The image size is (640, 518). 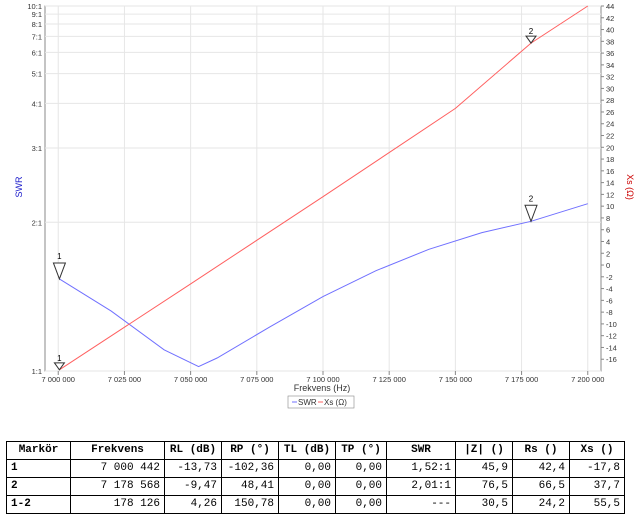 What do you see at coordinates (37, 371) in the screenshot?
I see `y-left-tick-label: 1:1` at bounding box center [37, 371].